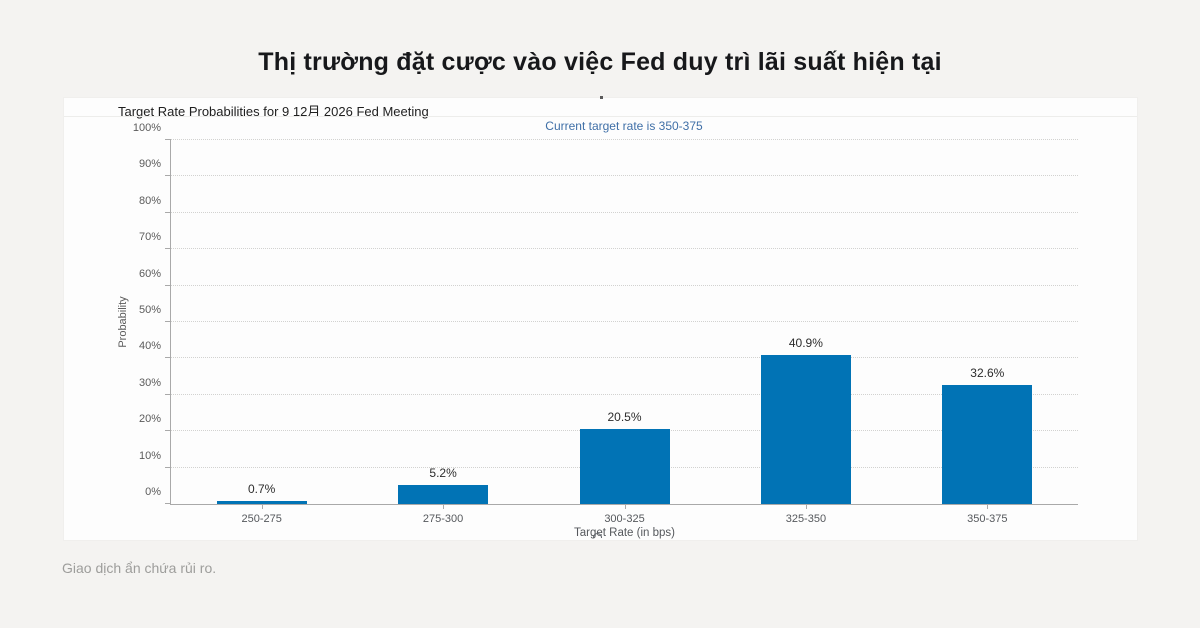  Describe the element at coordinates (261, 519) in the screenshot. I see `x-tick-label: 250-275` at that location.